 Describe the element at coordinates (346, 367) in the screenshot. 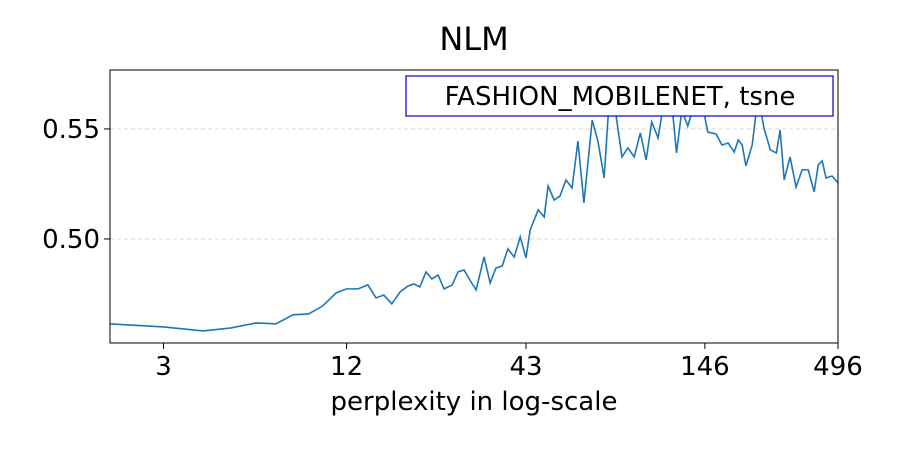

I see `x-tick-label: 12` at that location.